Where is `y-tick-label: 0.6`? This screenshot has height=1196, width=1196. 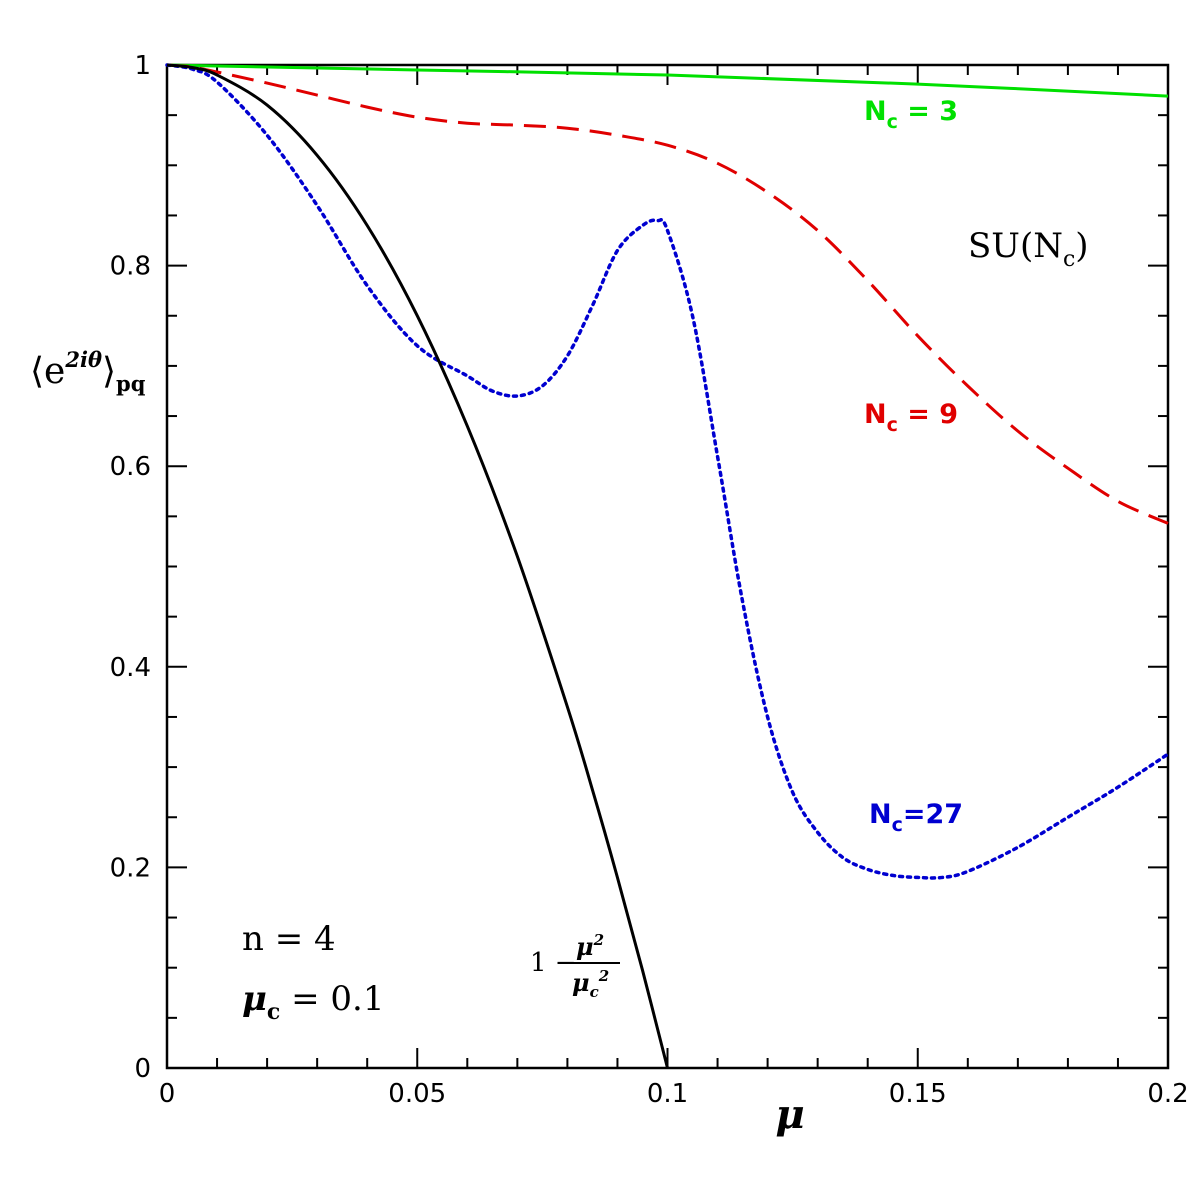 y-tick-label: 0.6 is located at coordinates (130, 467).